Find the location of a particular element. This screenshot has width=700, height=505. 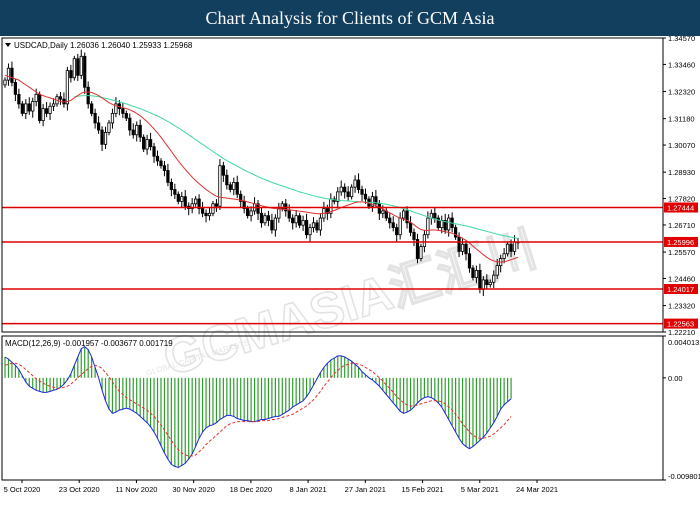

dropdown-triangle-icon is located at coordinates (8, 45).